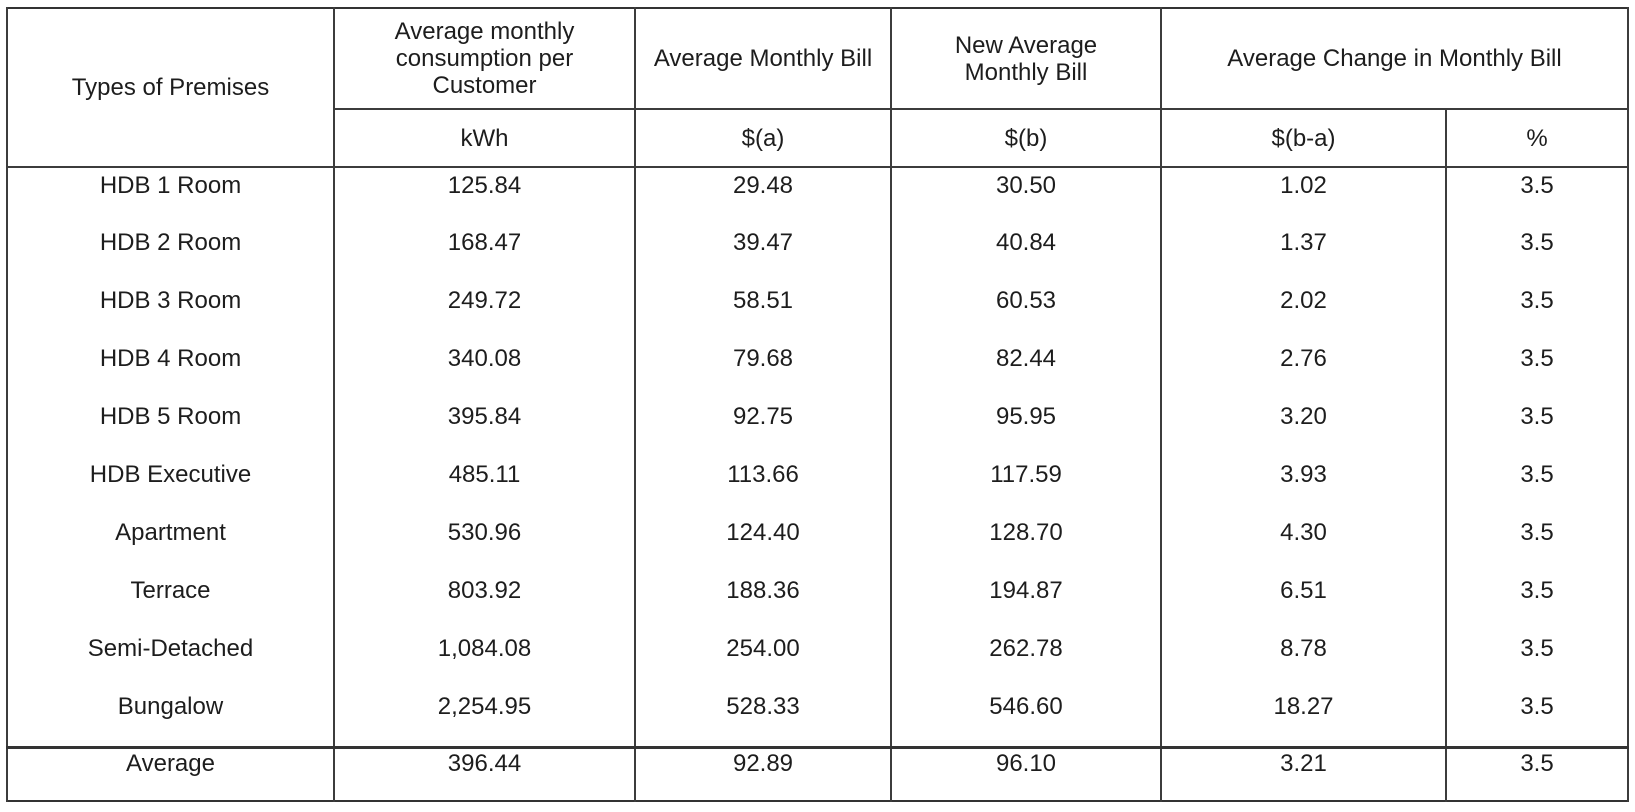 Image resolution: width=1635 pixels, height=812 pixels. Describe the element at coordinates (170, 602) in the screenshot. I see `premise-cell: Terrace` at that location.